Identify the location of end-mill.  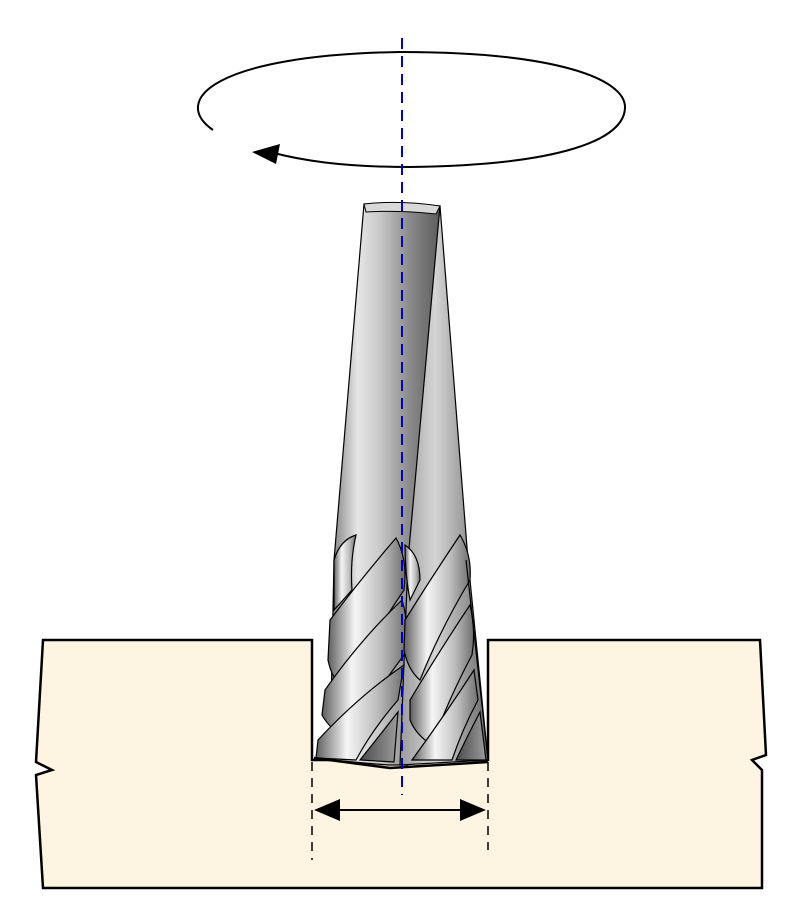
(401, 485).